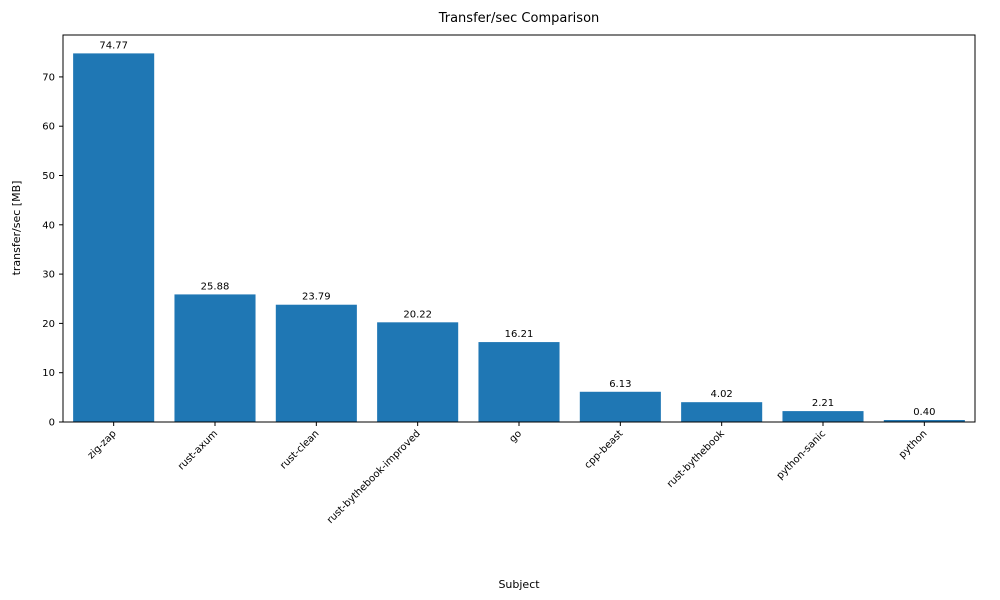 This screenshot has height=600, width=1000. Describe the element at coordinates (516, 436) in the screenshot. I see `x-tick-label: go` at that location.